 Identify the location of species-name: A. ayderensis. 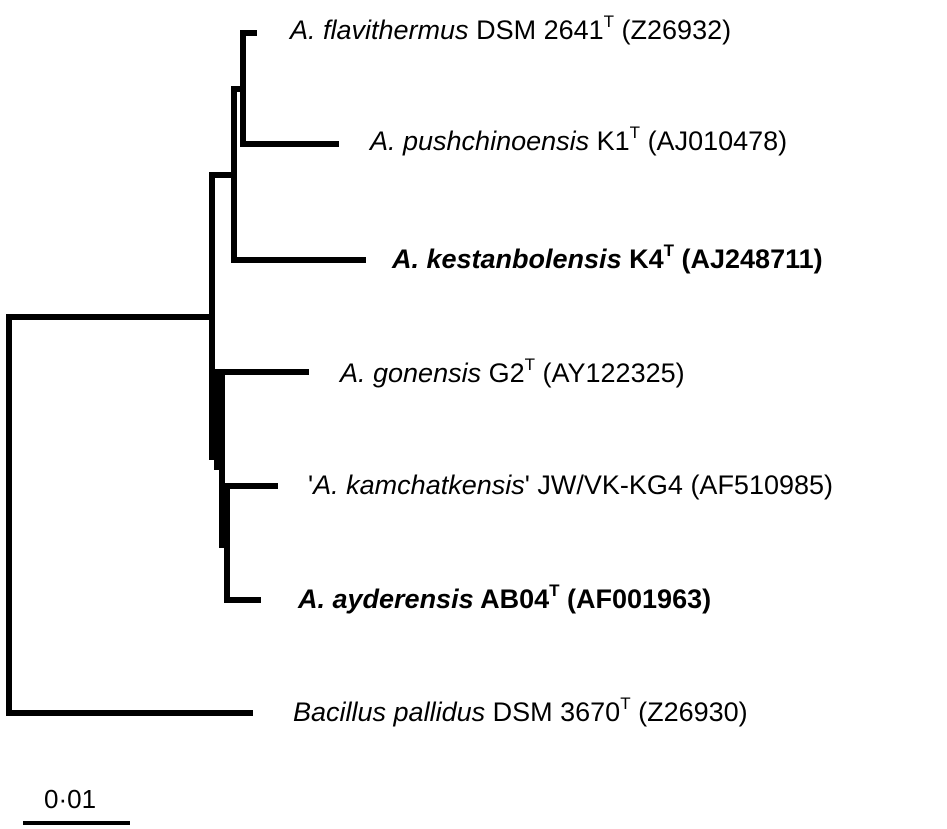
(386, 599).